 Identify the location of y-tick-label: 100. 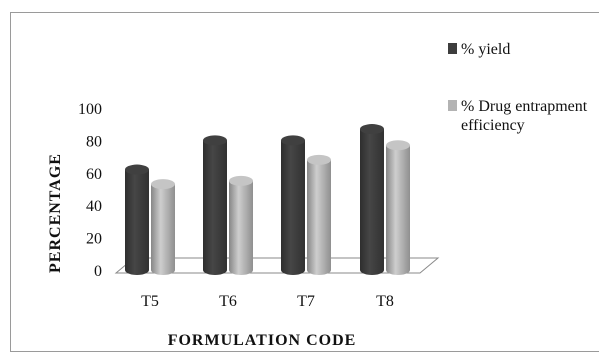
(90, 109).